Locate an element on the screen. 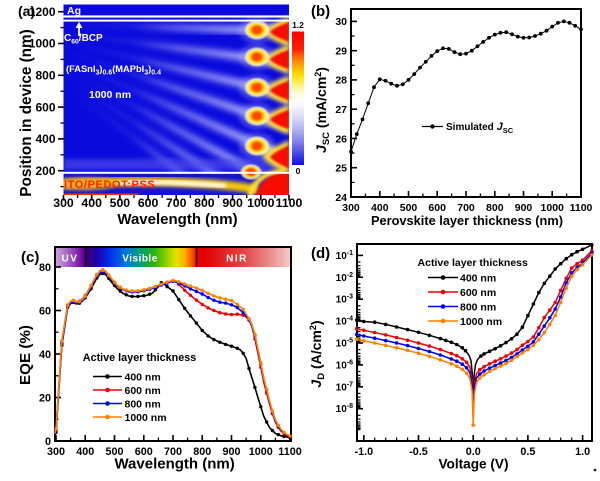 Image resolution: width=600 pixels, height=481 pixels. svg-text: Simulated JSC is located at coordinates (480, 128).